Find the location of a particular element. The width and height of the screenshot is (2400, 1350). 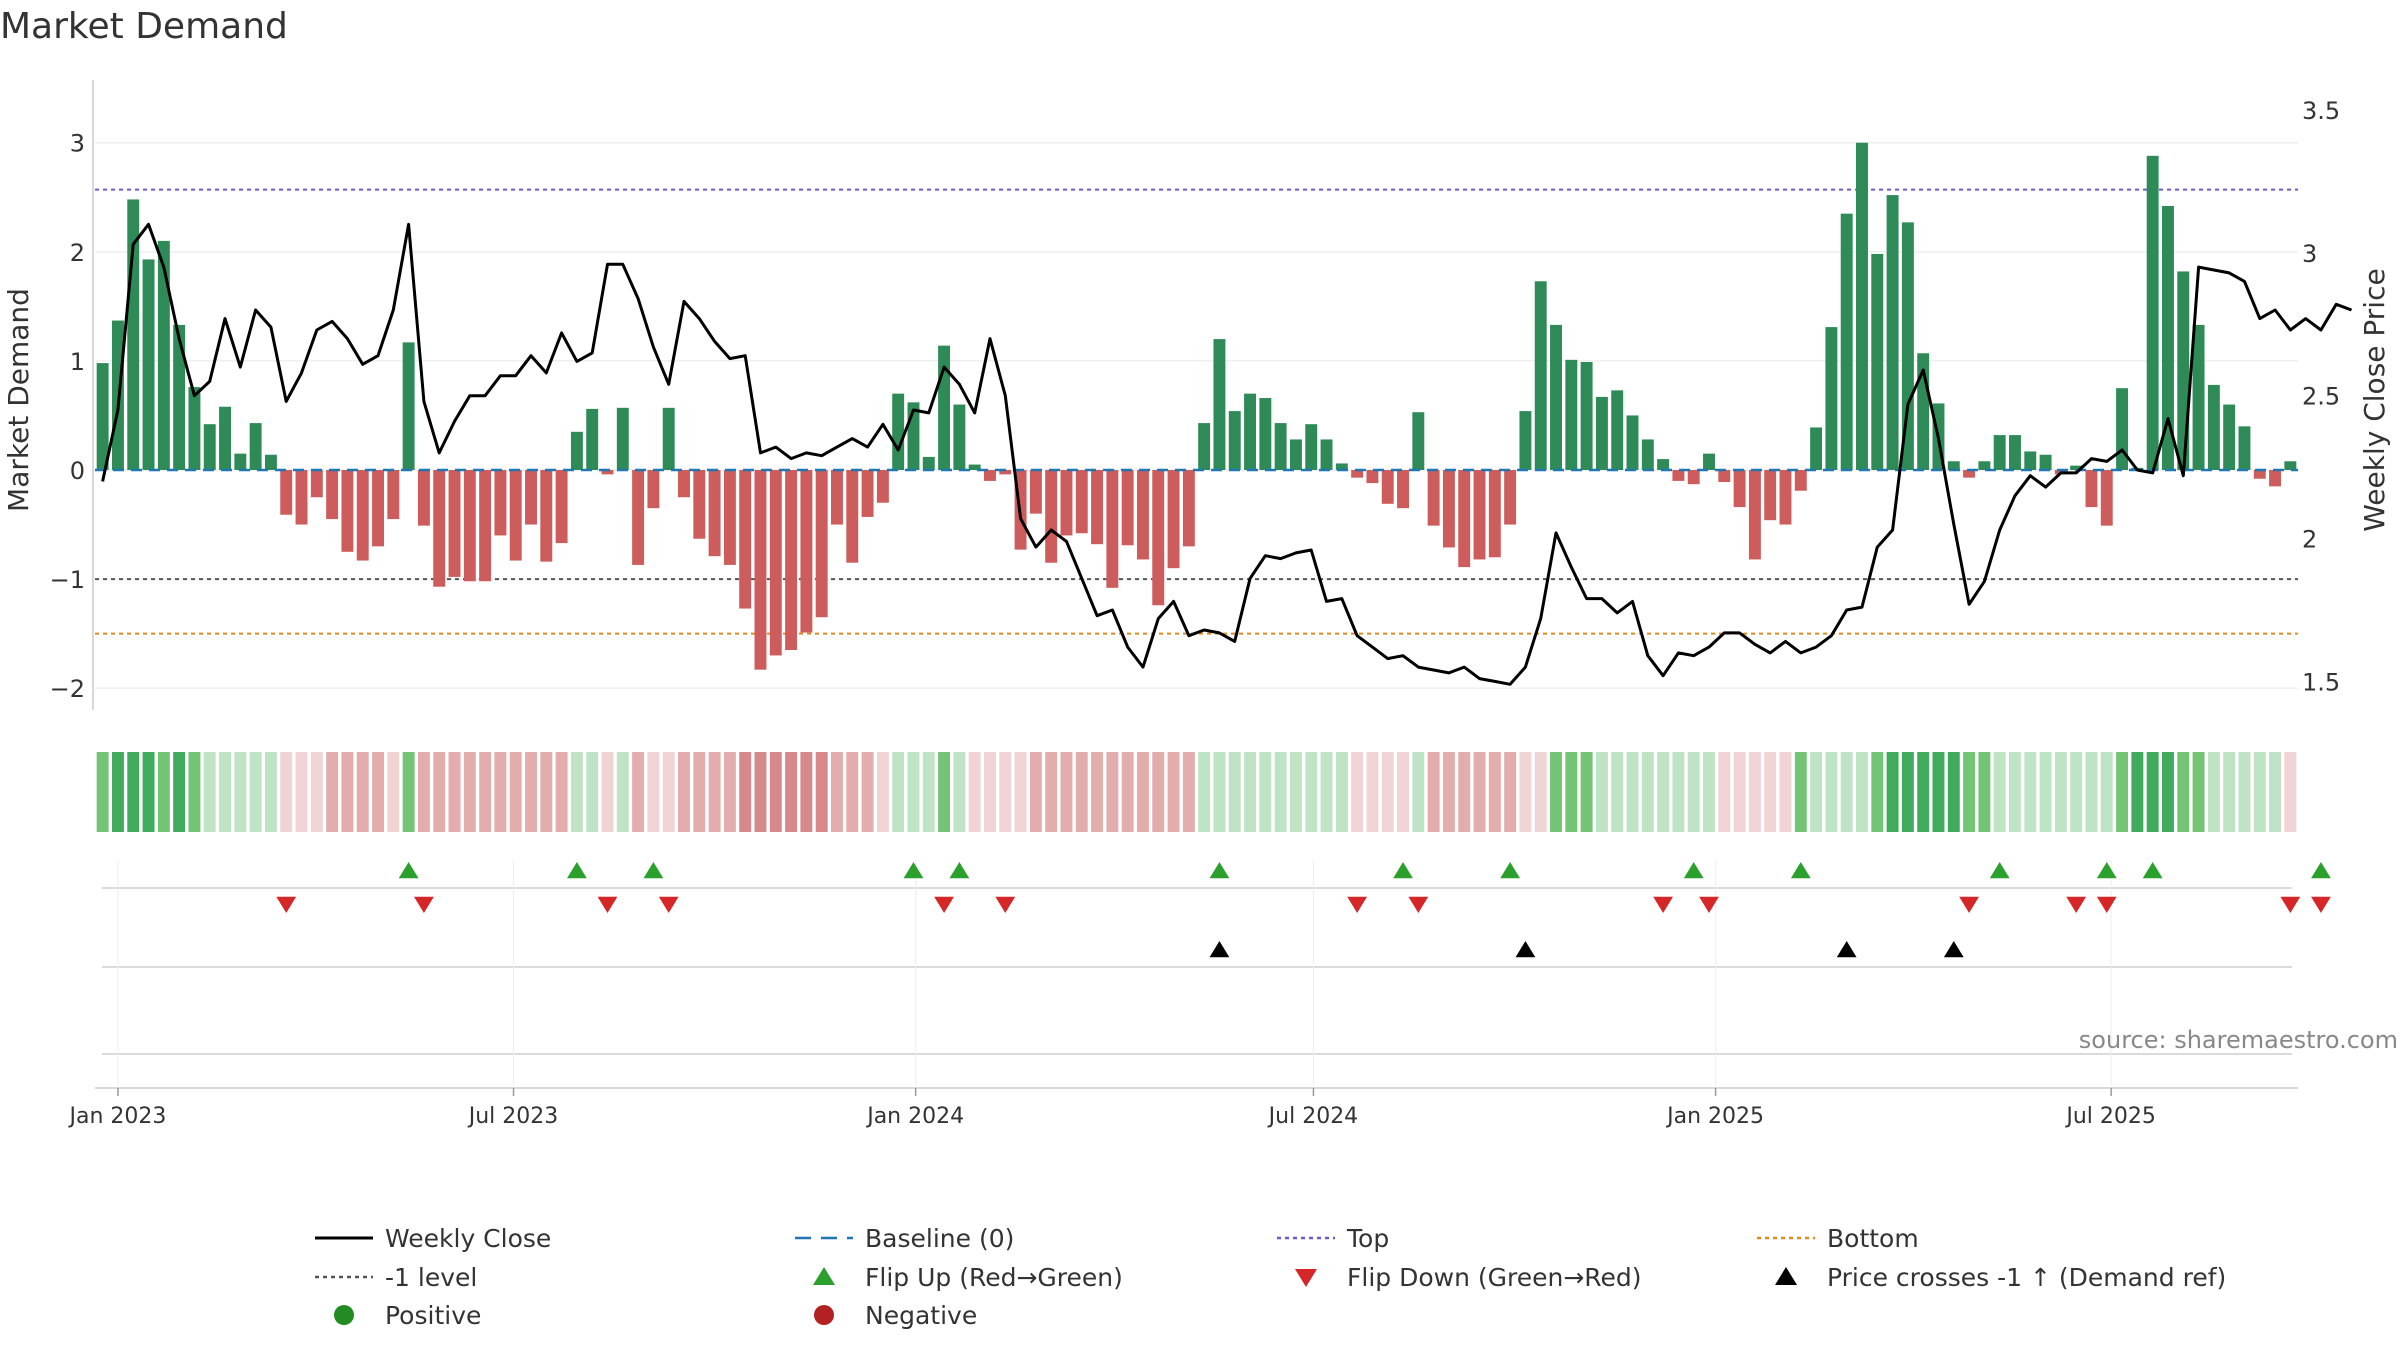

legend-entry: Flip Up (Red→Green) is located at coordinates (968, 1277).